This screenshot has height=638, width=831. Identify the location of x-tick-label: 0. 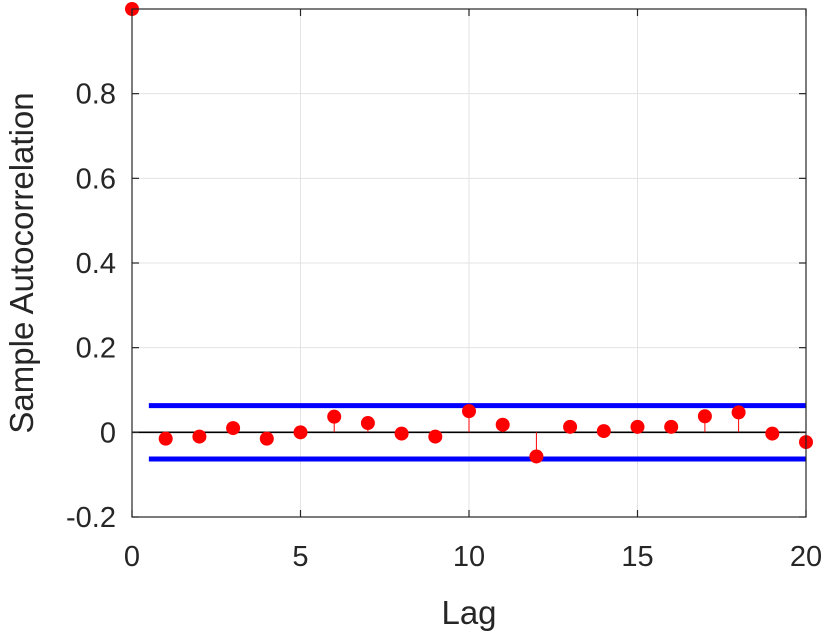
(132, 557).